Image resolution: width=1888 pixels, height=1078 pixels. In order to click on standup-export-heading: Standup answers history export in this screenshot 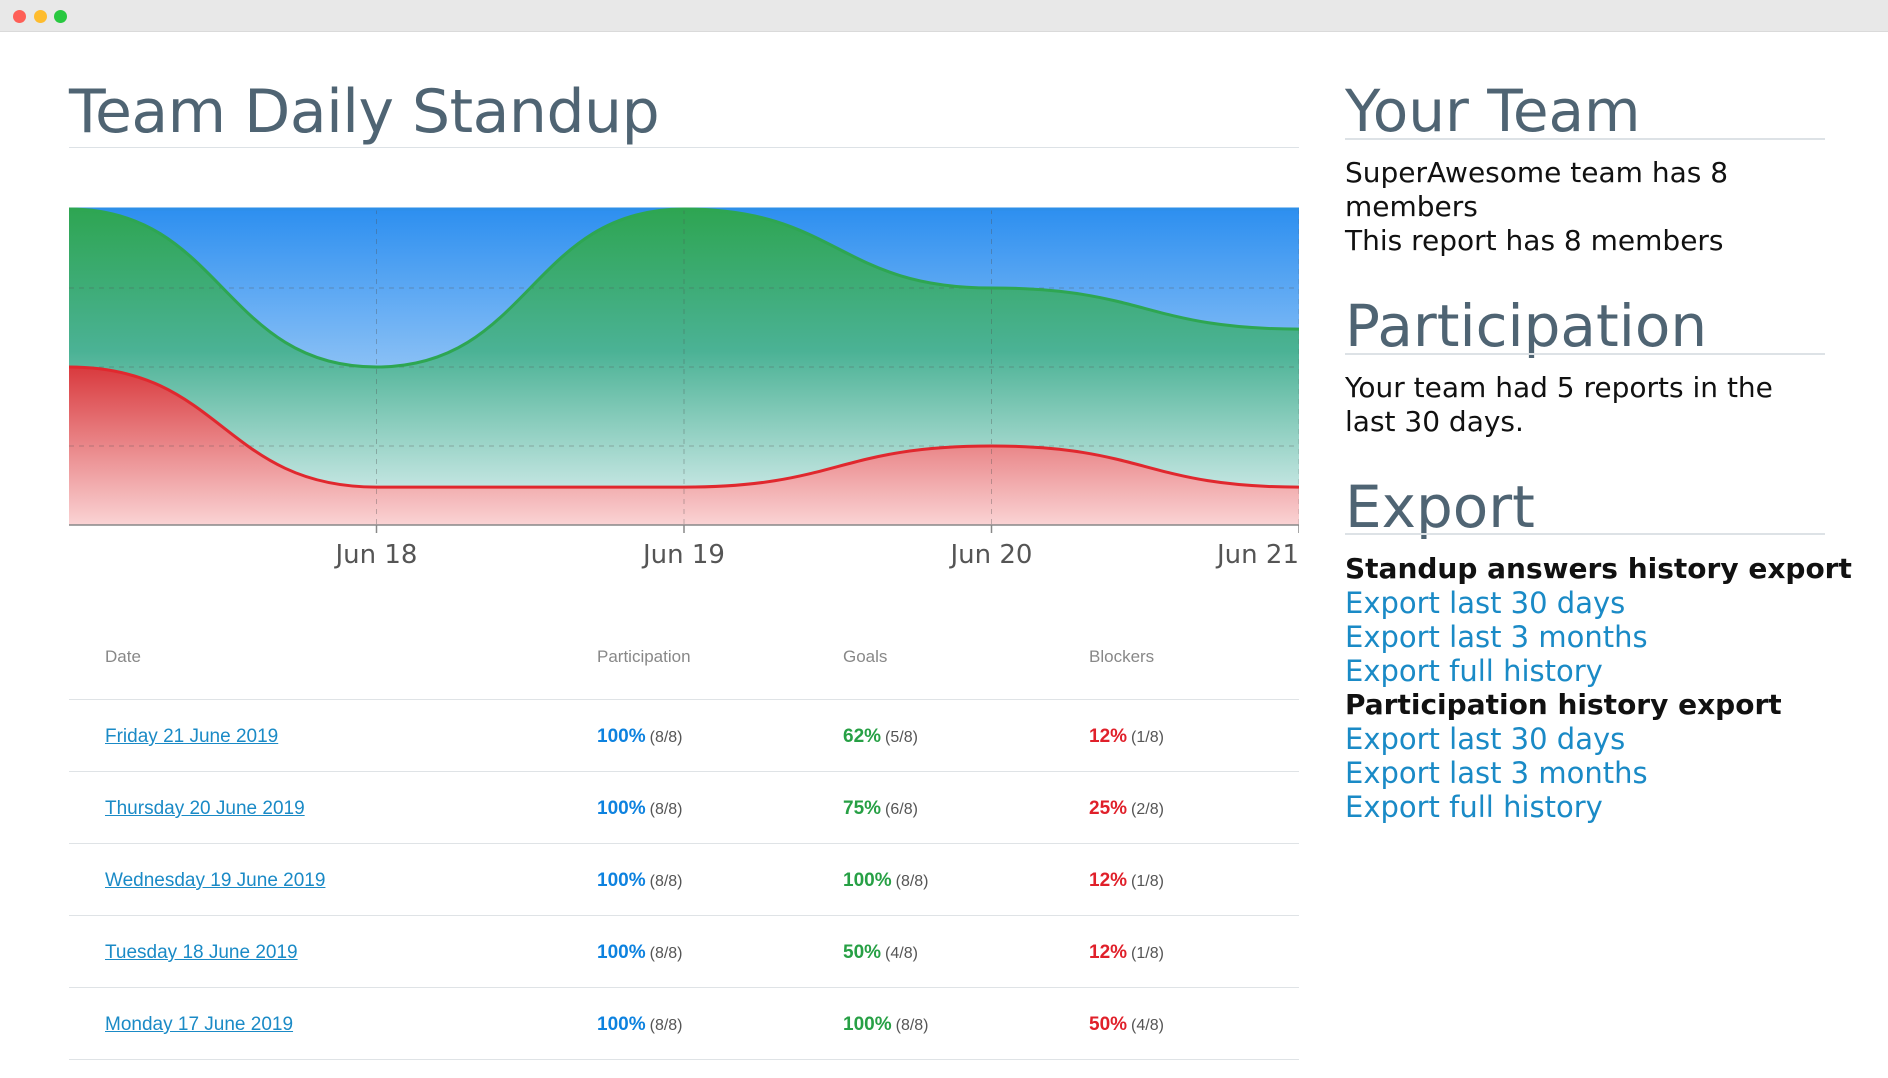, I will do `click(1598, 568)`.